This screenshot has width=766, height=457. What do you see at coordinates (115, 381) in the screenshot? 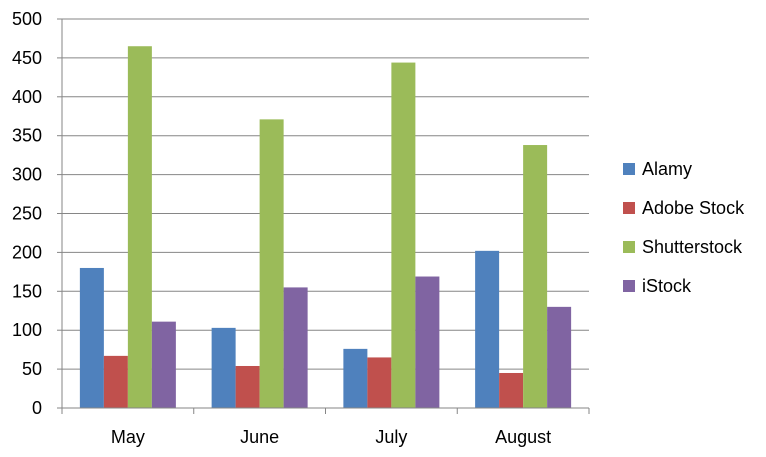
I see `bar-adobe-stock-may` at bounding box center [115, 381].